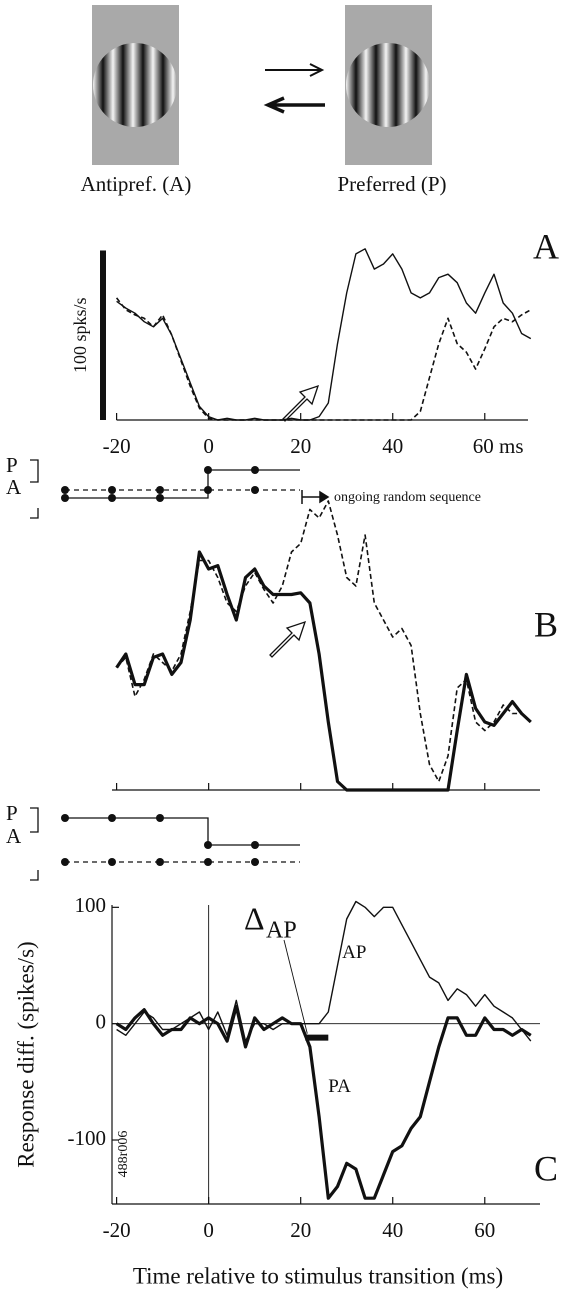  Describe the element at coordinates (407, 497) in the screenshot. I see `seq-note: ongoing random sequence` at that location.